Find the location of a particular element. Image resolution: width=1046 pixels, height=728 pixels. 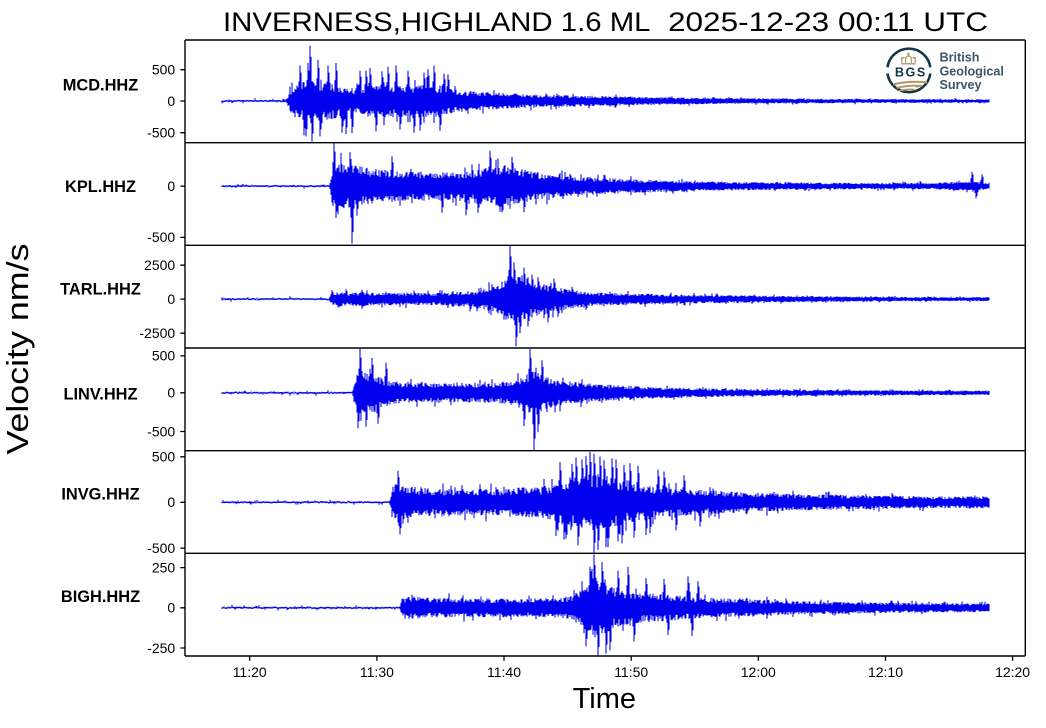

svg-text: Velocity nm/s is located at coordinates (17, 349).